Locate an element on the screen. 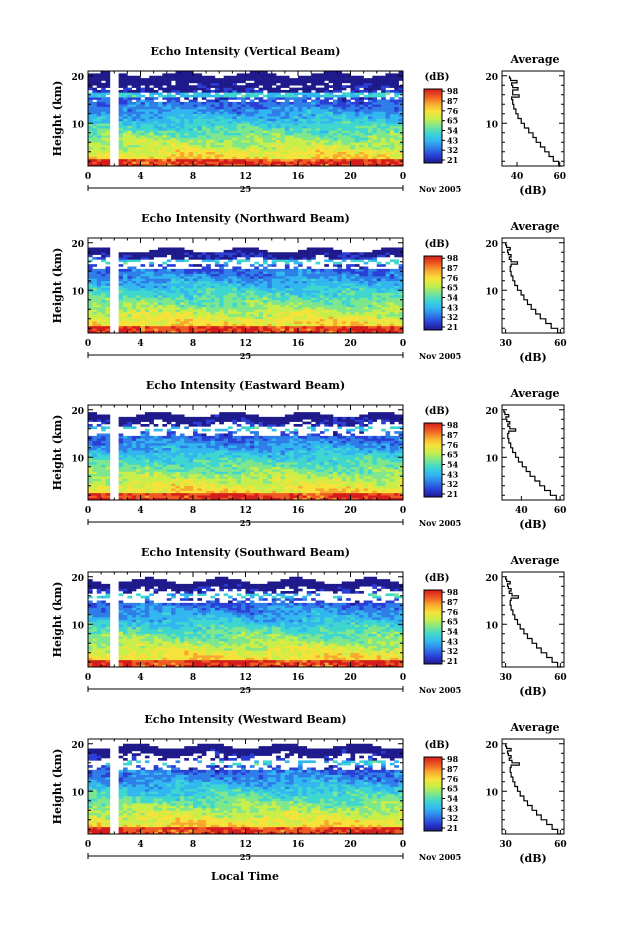 The width and height of the screenshot is (619, 929). heatmap-cells is located at coordinates (246, 119).